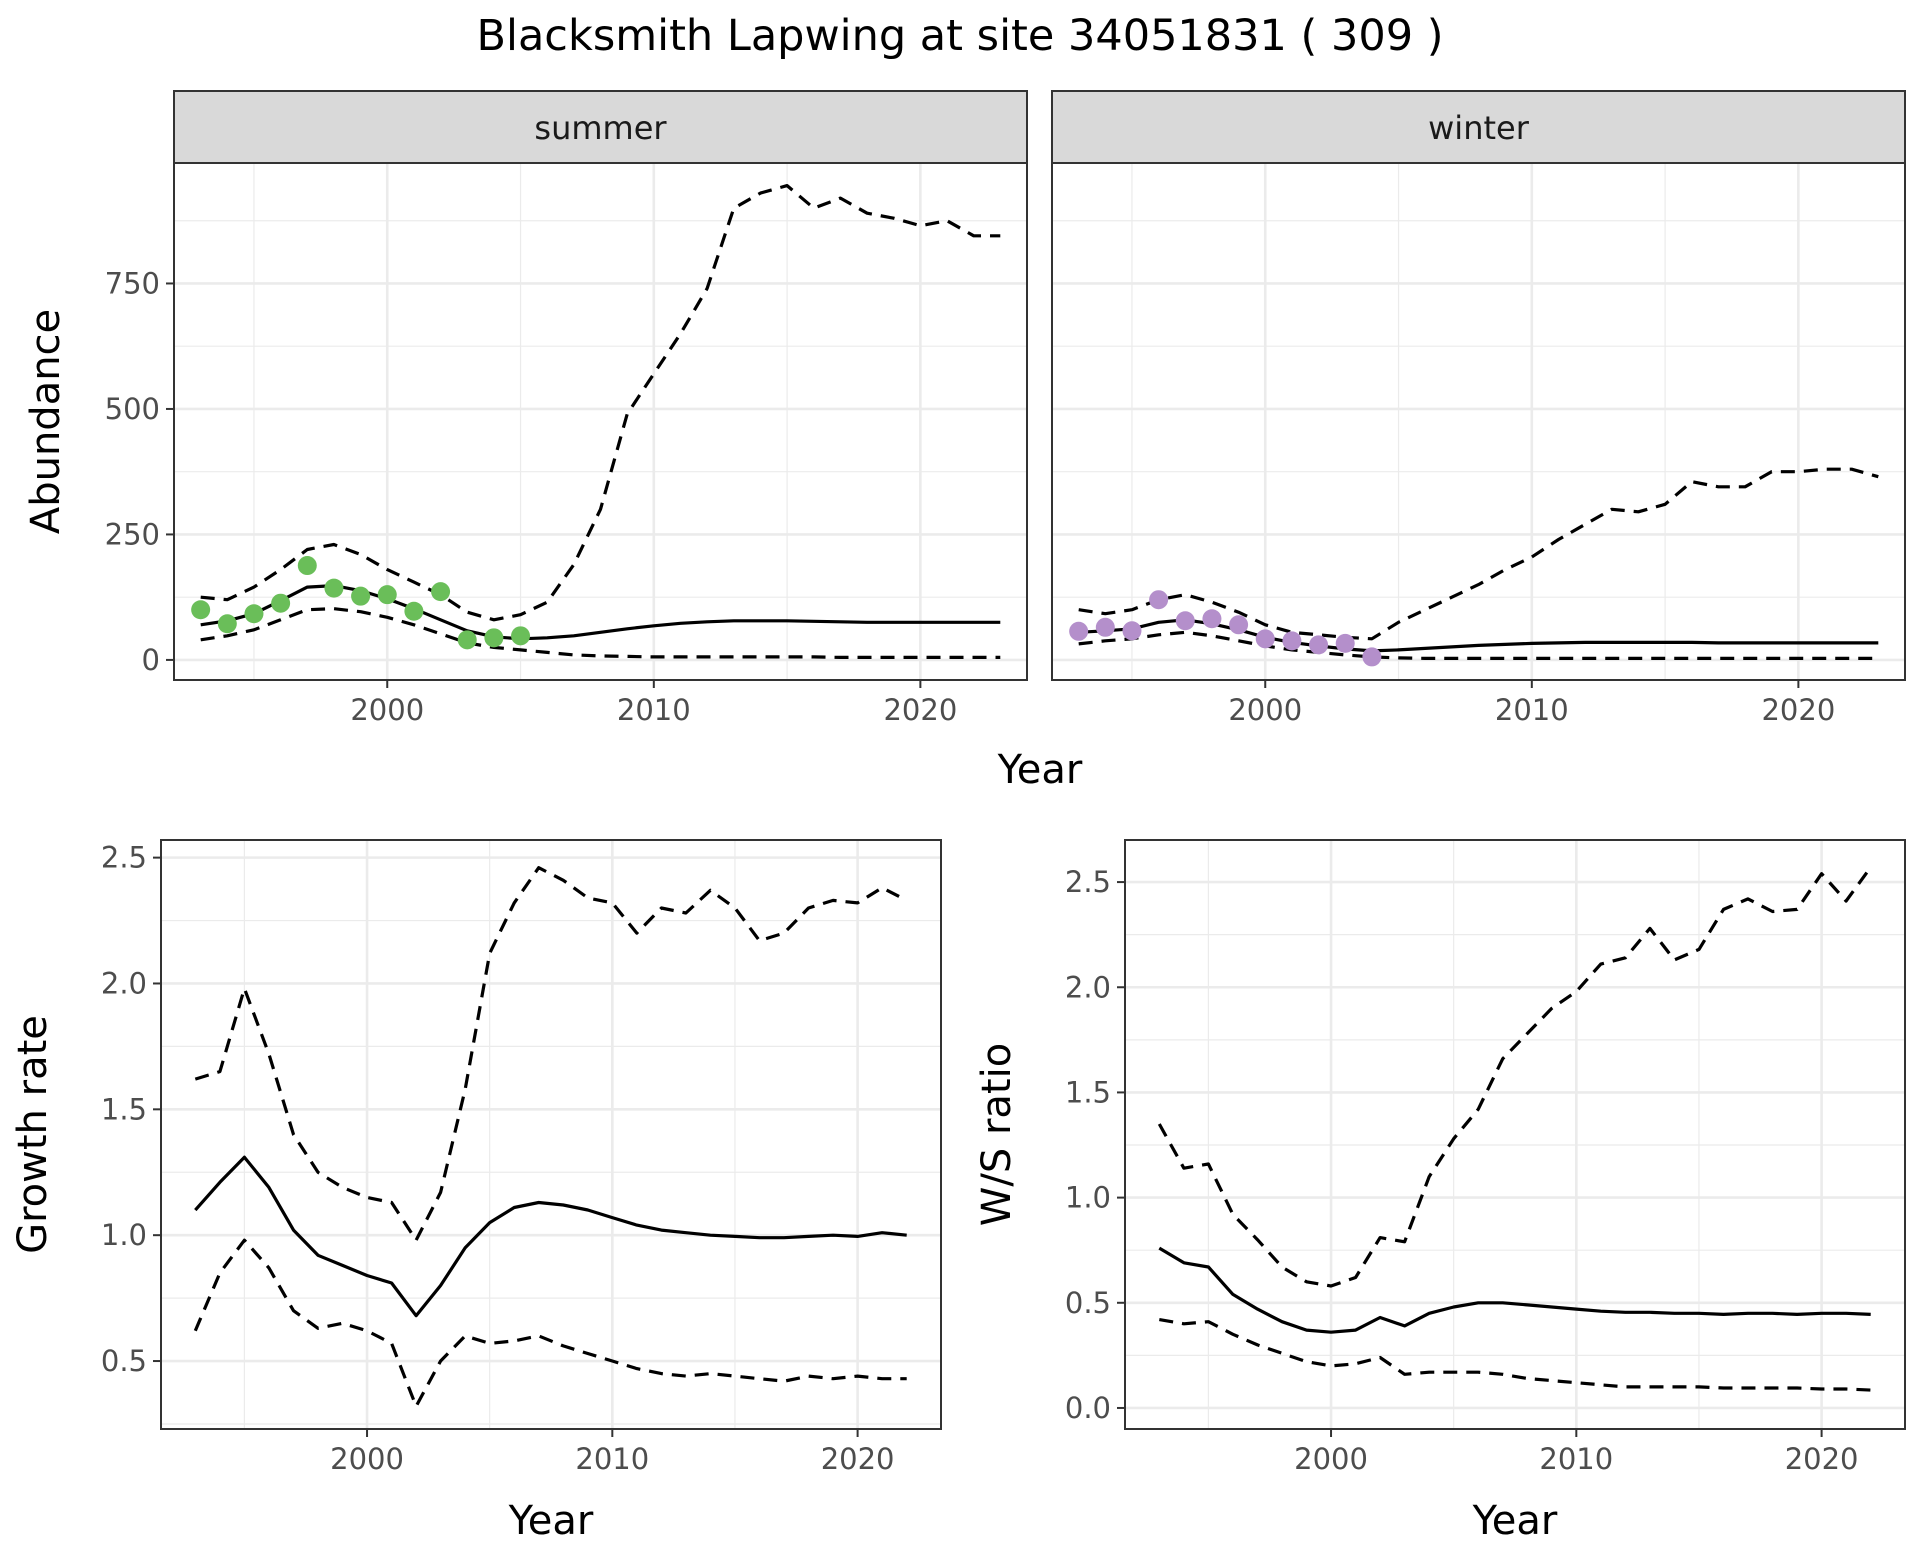 Image resolution: width=1920 pixels, height=1560 pixels. Describe the element at coordinates (151, 660) in the screenshot. I see `y-tick-label: 0` at that location.